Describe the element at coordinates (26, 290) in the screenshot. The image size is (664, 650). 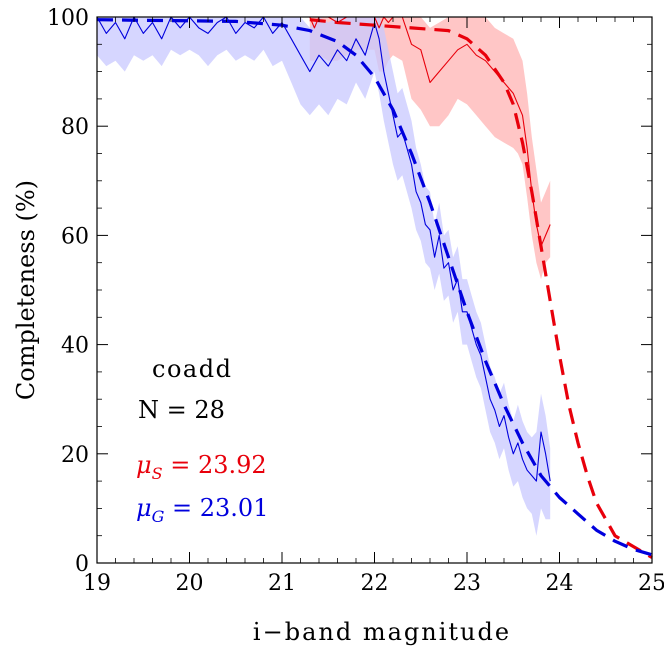
I see `y-axis-label: Completeness (%)` at that location.